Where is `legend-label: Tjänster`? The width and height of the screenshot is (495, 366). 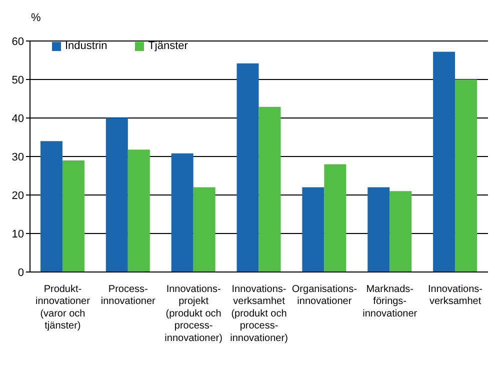 legend-label: Tjänster is located at coordinates (168, 46).